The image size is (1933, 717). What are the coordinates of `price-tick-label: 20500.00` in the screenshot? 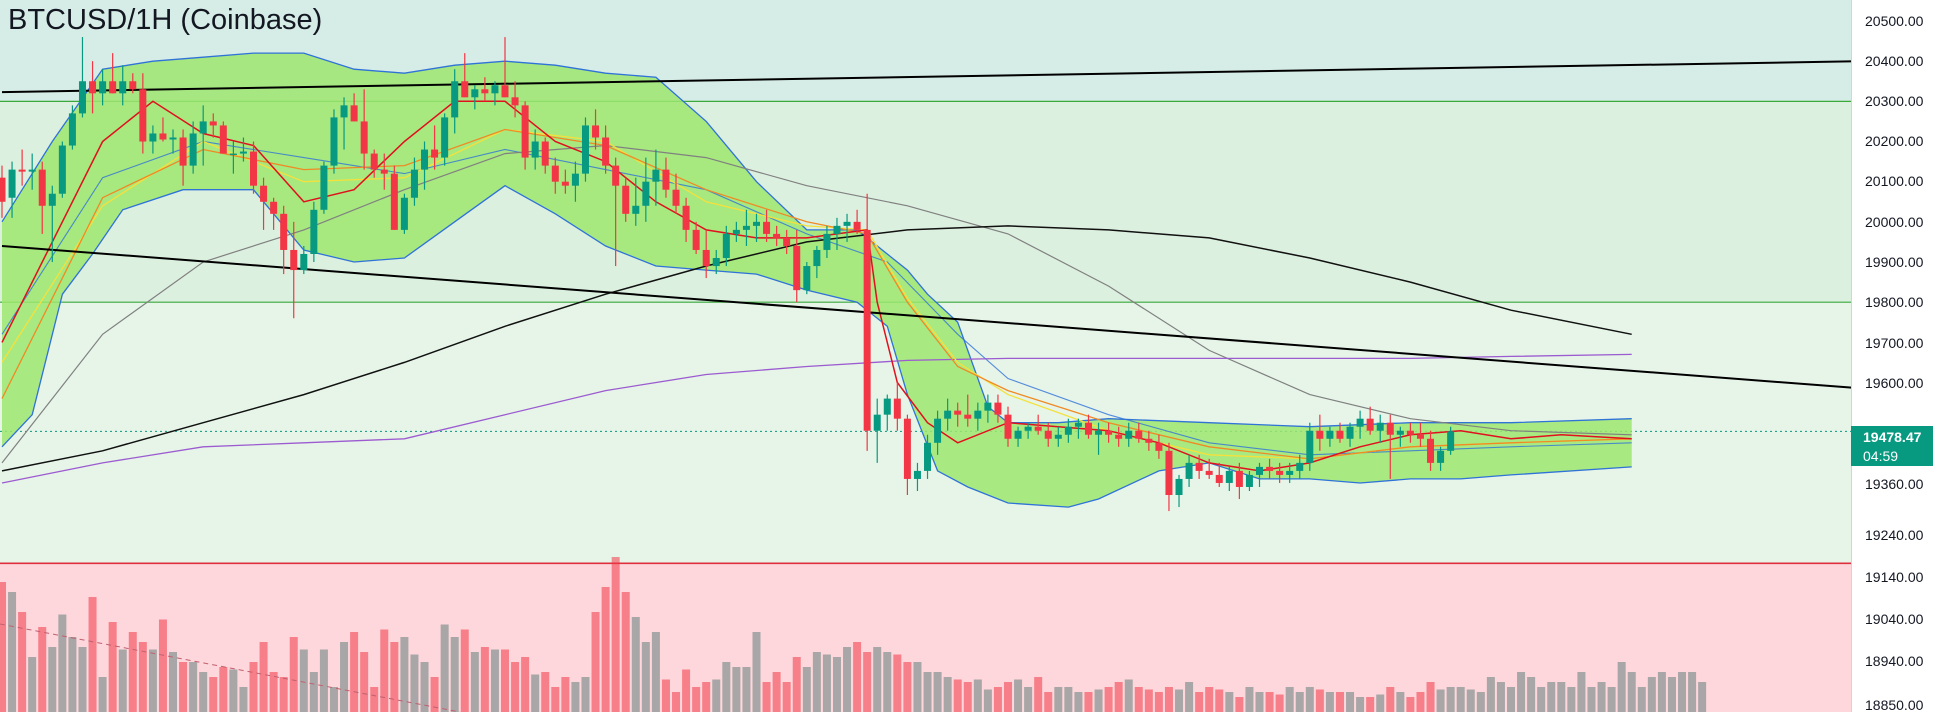 It's located at (1894, 21).